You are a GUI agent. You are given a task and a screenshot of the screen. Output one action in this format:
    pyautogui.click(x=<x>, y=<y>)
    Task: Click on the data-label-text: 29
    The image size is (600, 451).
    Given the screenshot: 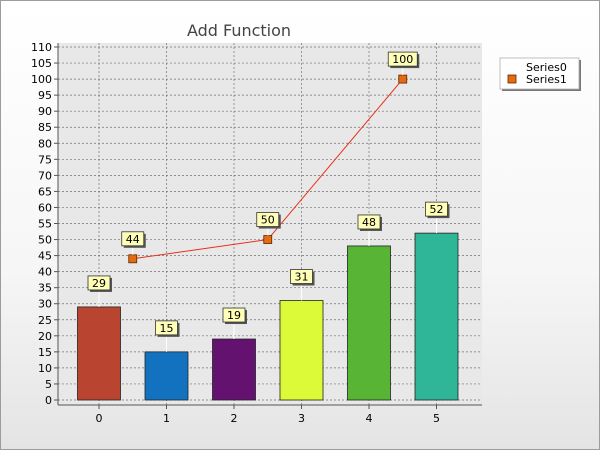 What is the action you would take?
    pyautogui.click(x=99, y=283)
    